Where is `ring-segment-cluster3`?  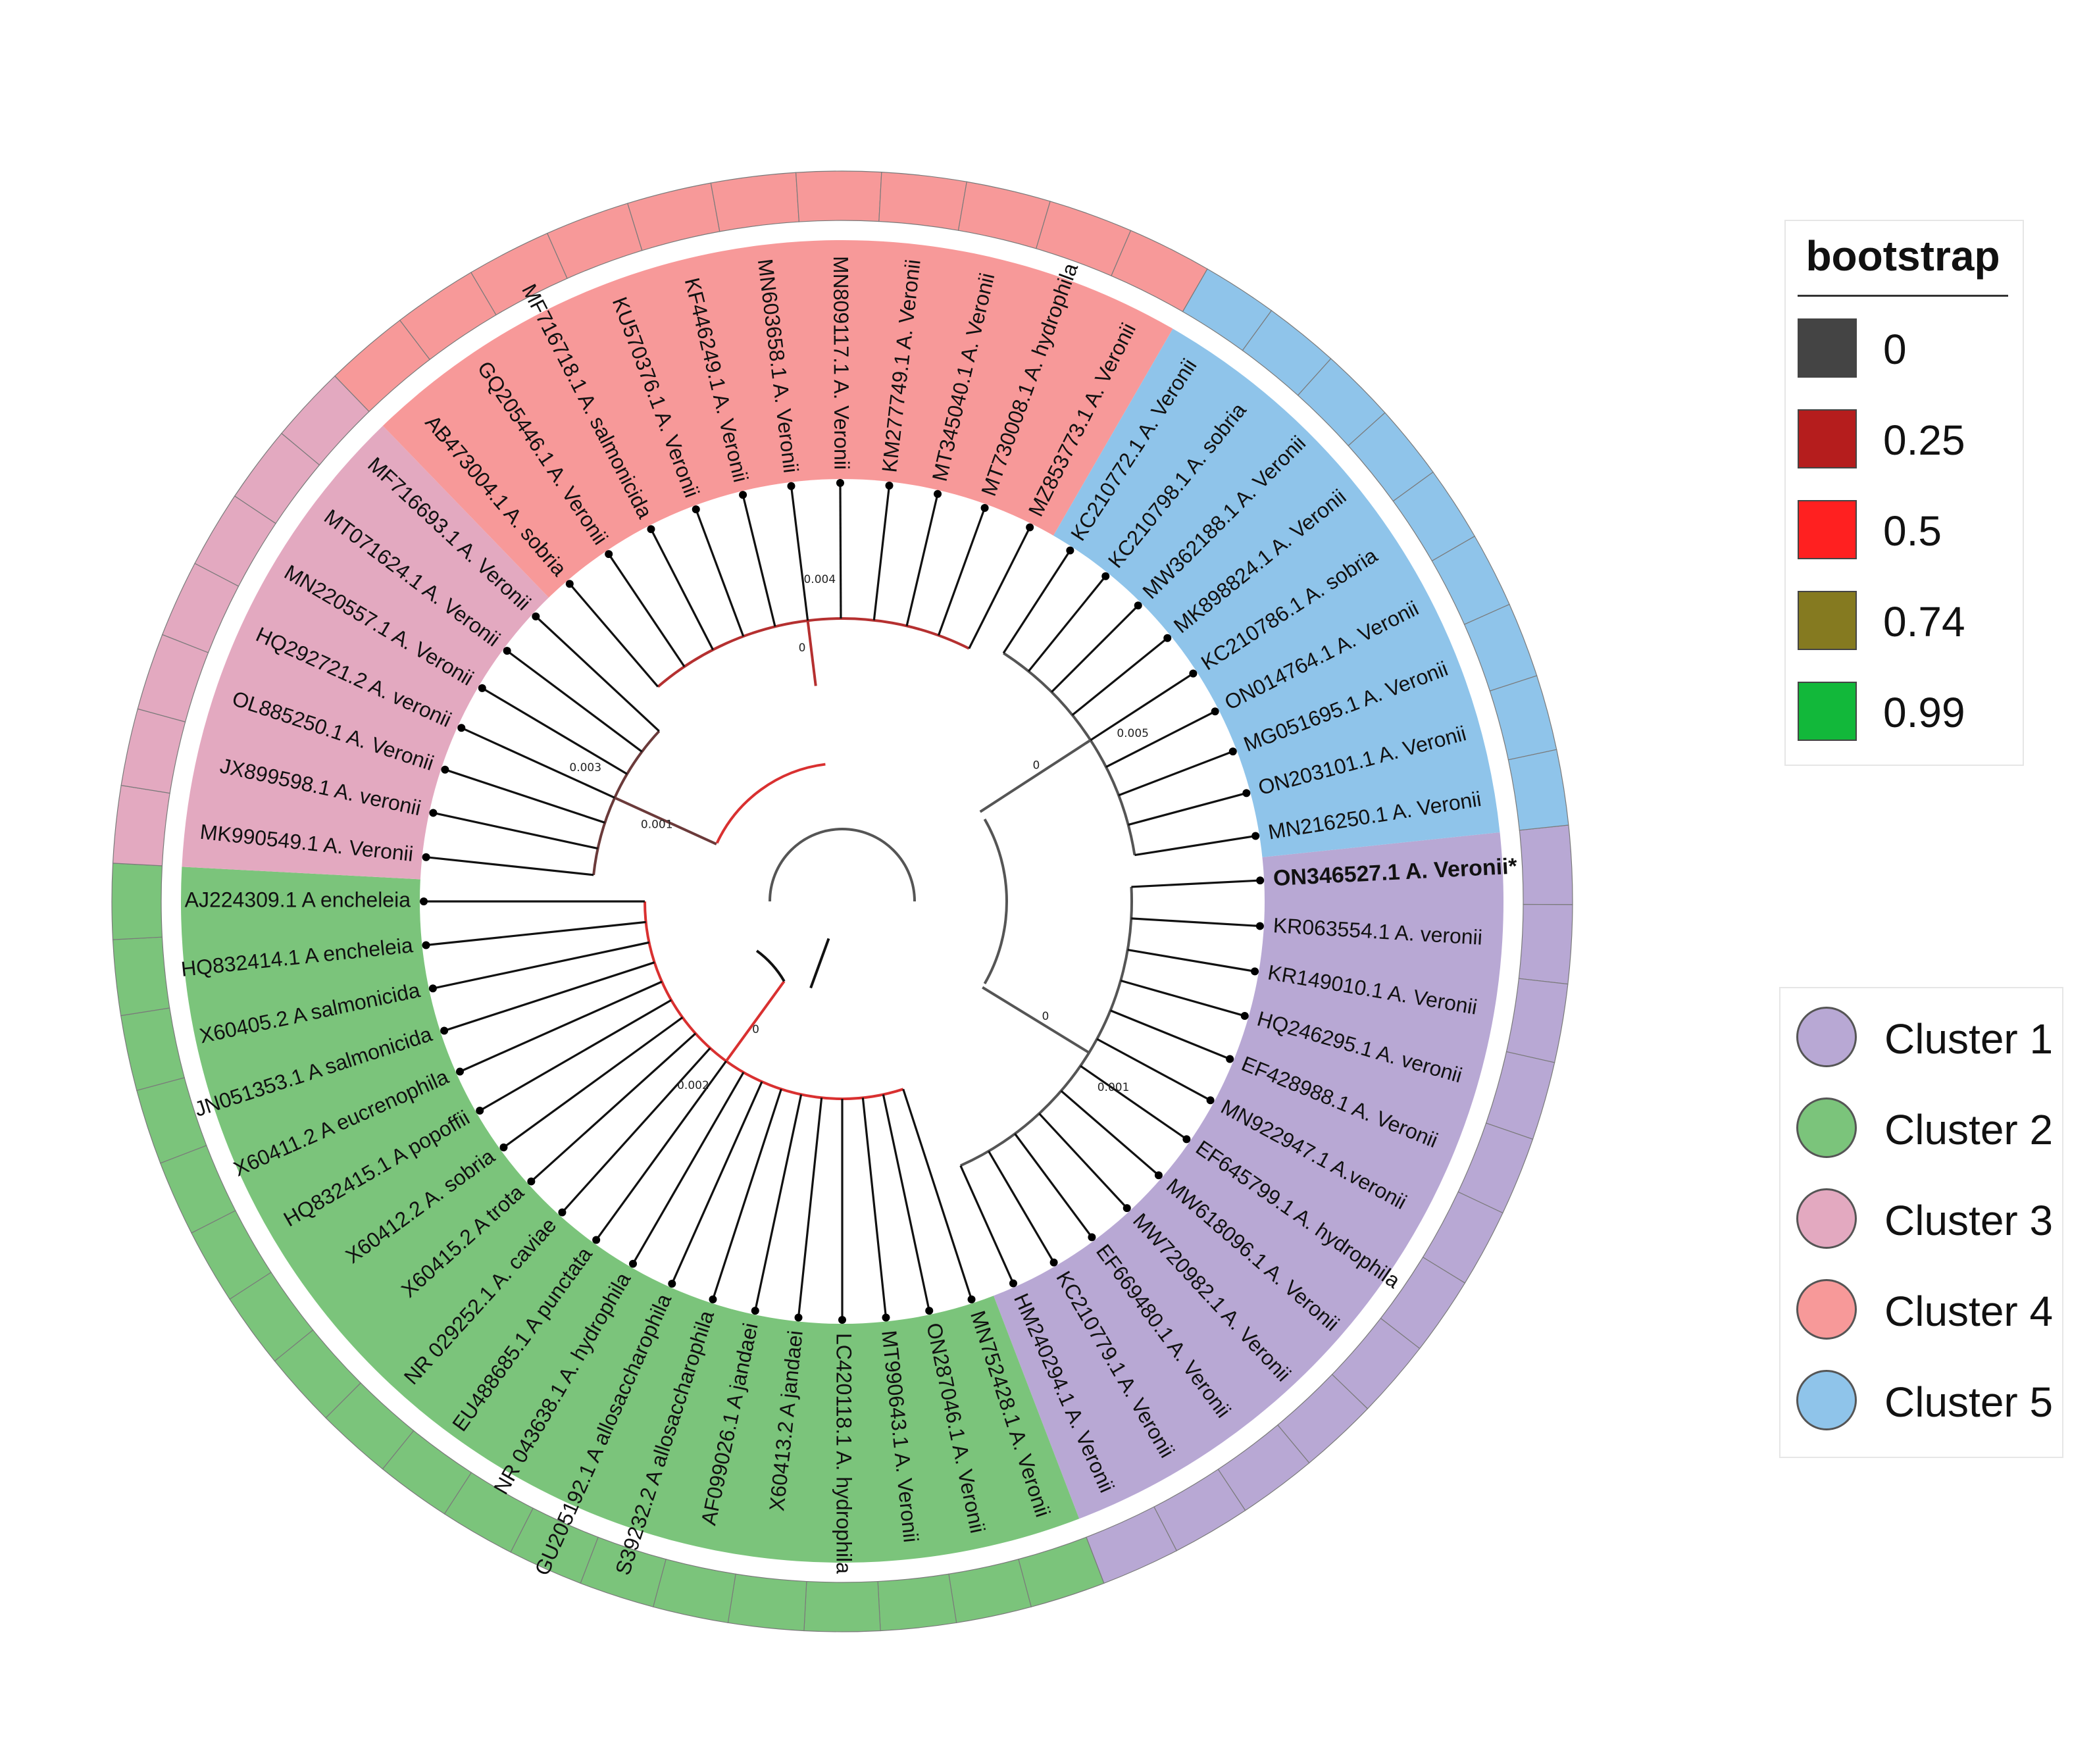 ring-segment-cluster3 is located at coordinates (153, 751).